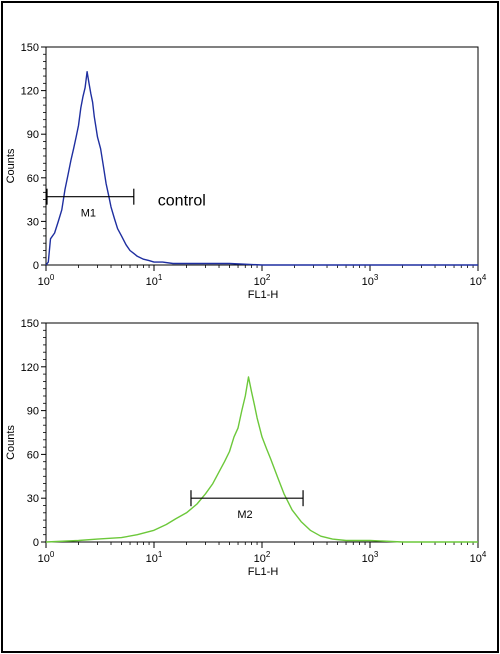 The width and height of the screenshot is (500, 654). What do you see at coordinates (88, 214) in the screenshot?
I see `marker-label: M1` at bounding box center [88, 214].